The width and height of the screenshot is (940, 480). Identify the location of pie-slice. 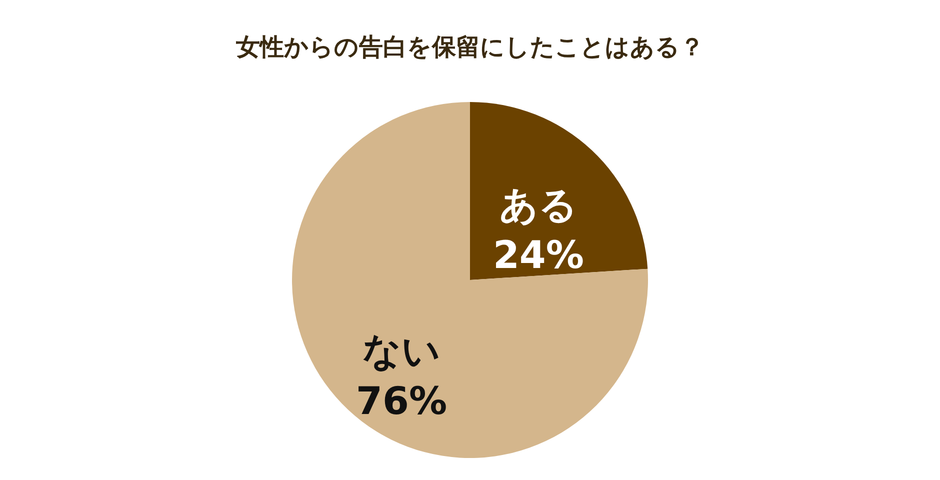
(559, 191).